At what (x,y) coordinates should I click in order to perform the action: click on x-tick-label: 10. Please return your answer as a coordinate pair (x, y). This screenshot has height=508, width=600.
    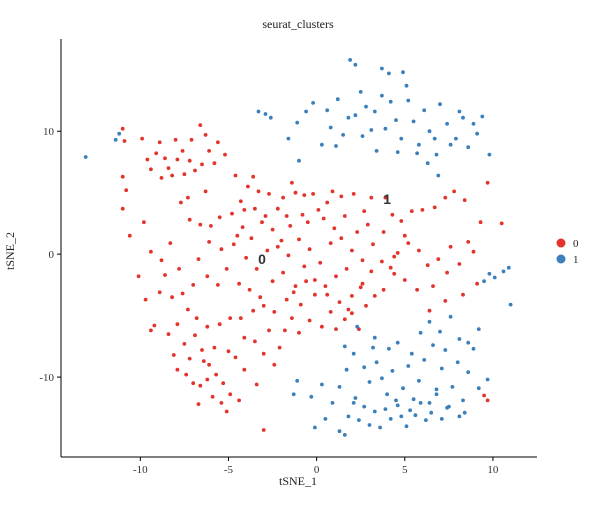
    Looking at the image, I should click on (493, 470).